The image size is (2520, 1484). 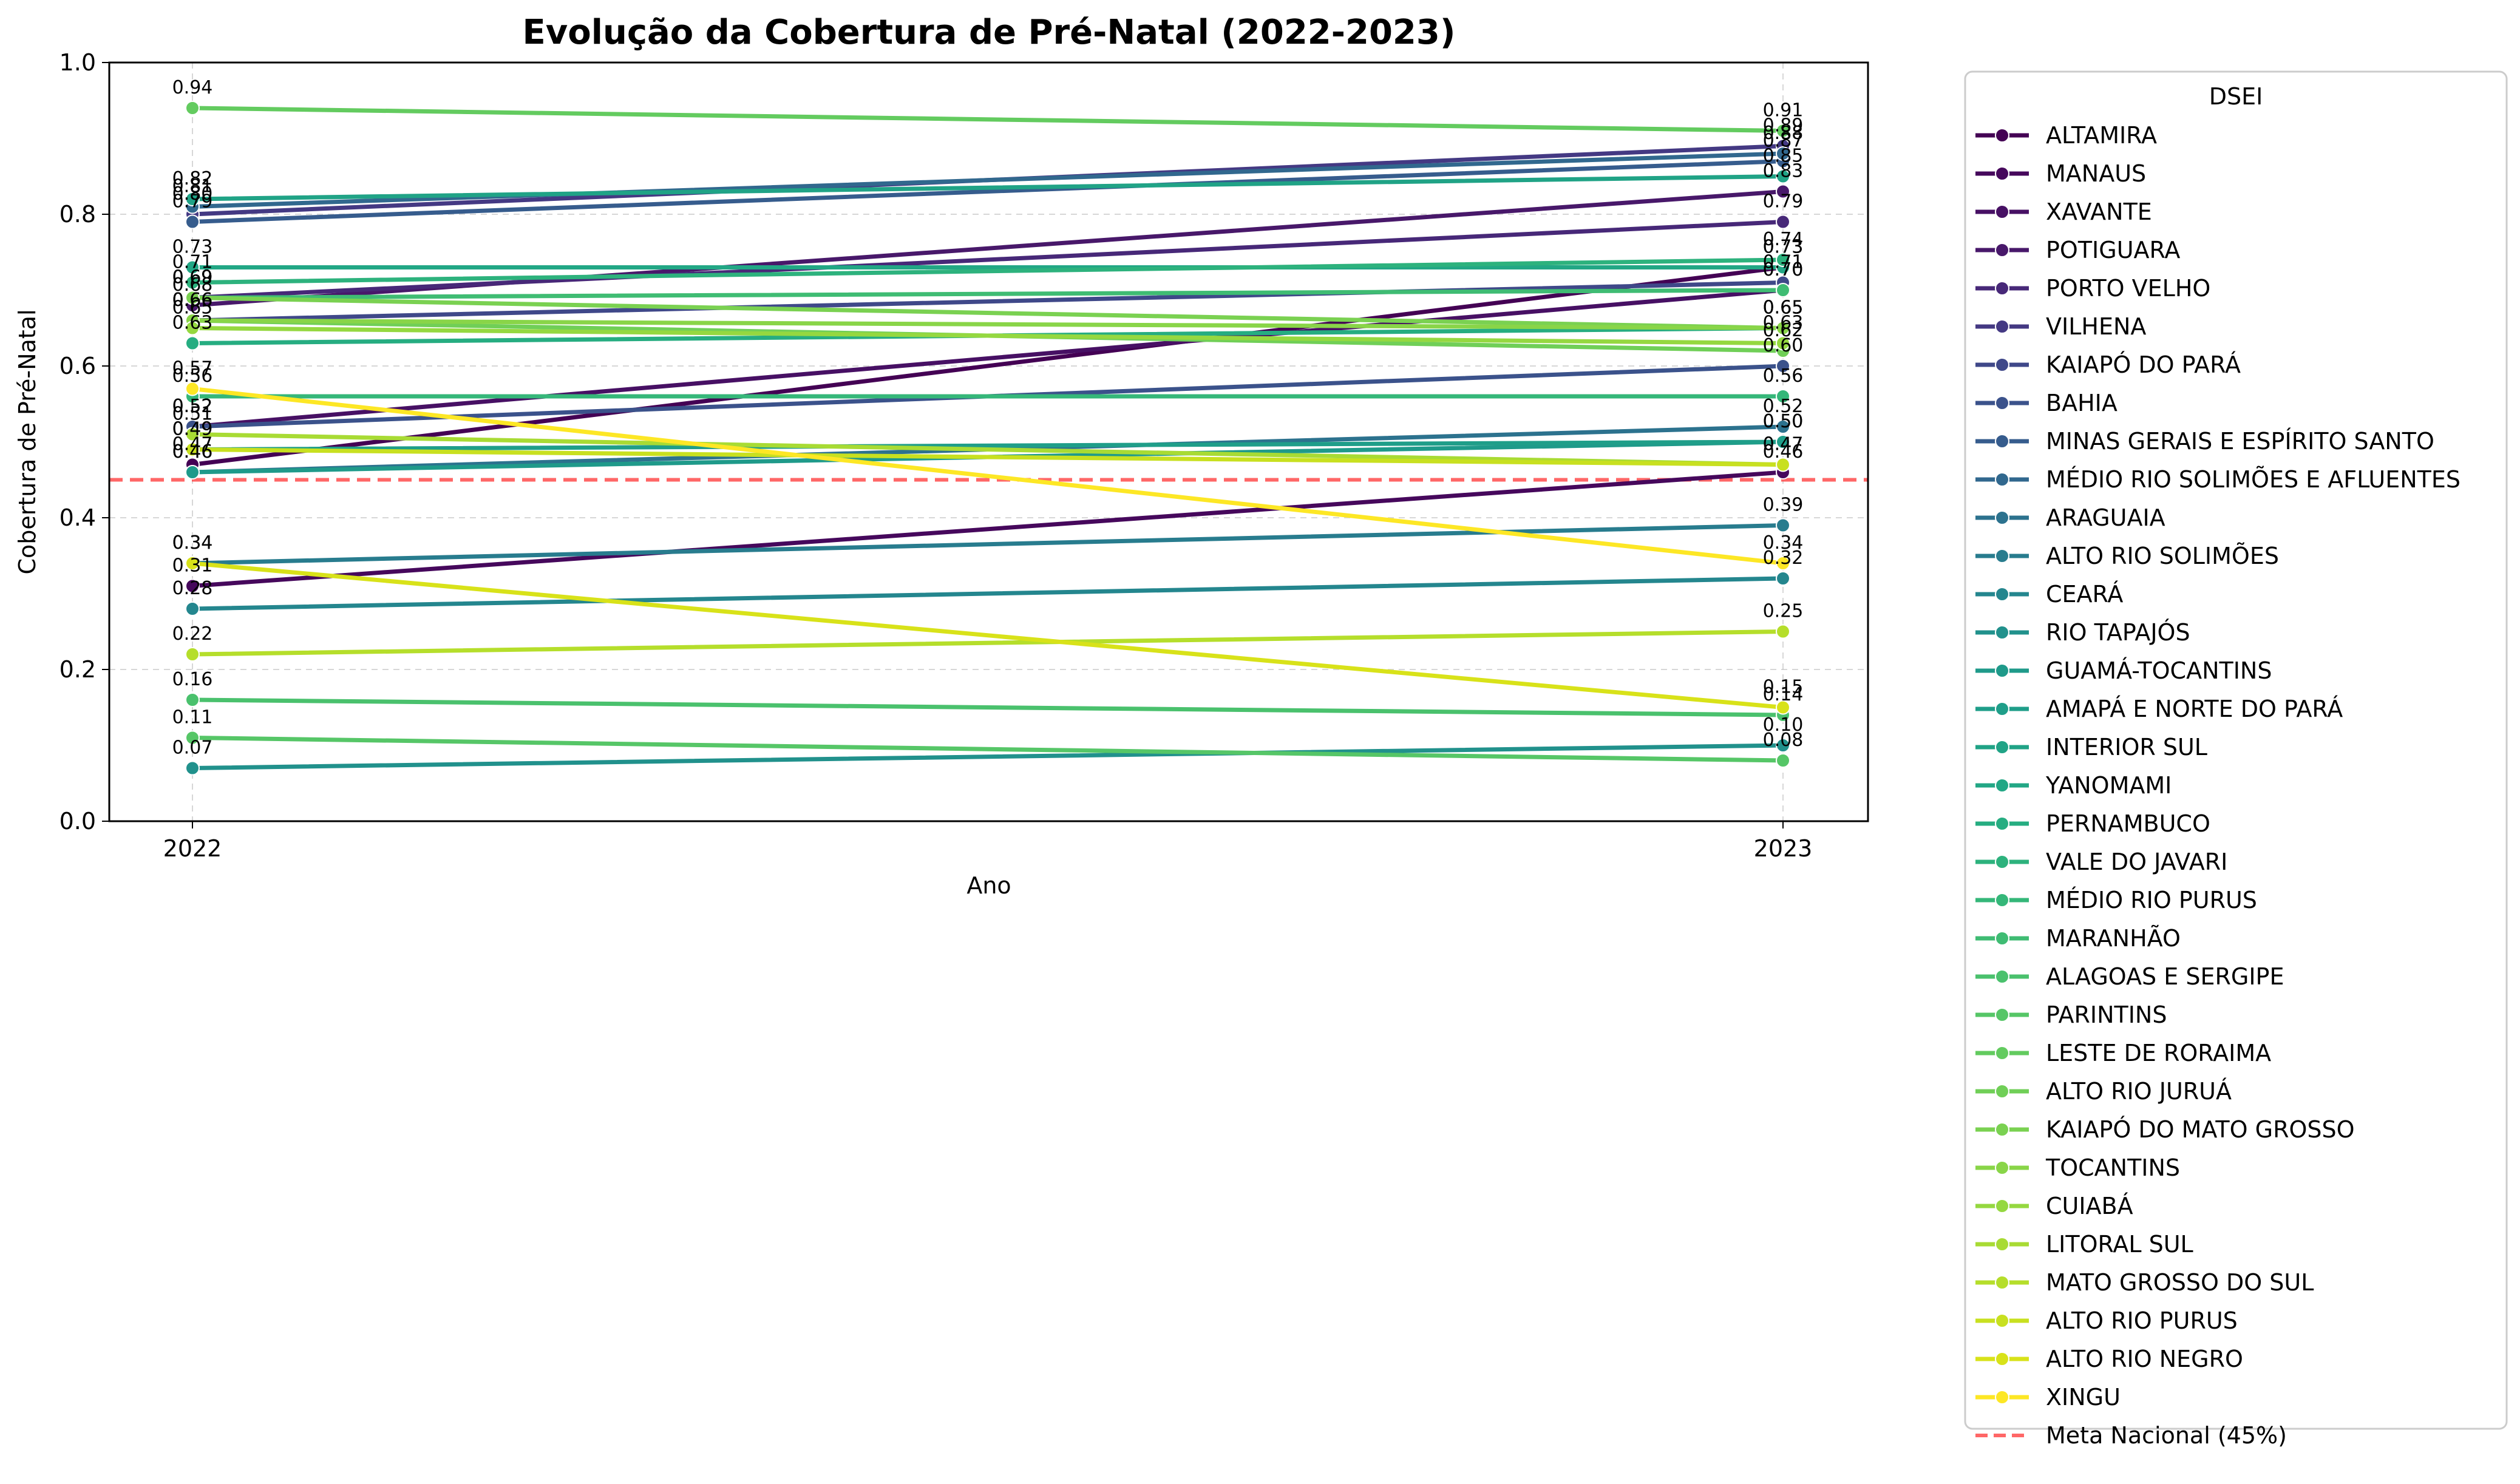 I want to click on data-label: 0.47, so click(x=192, y=445).